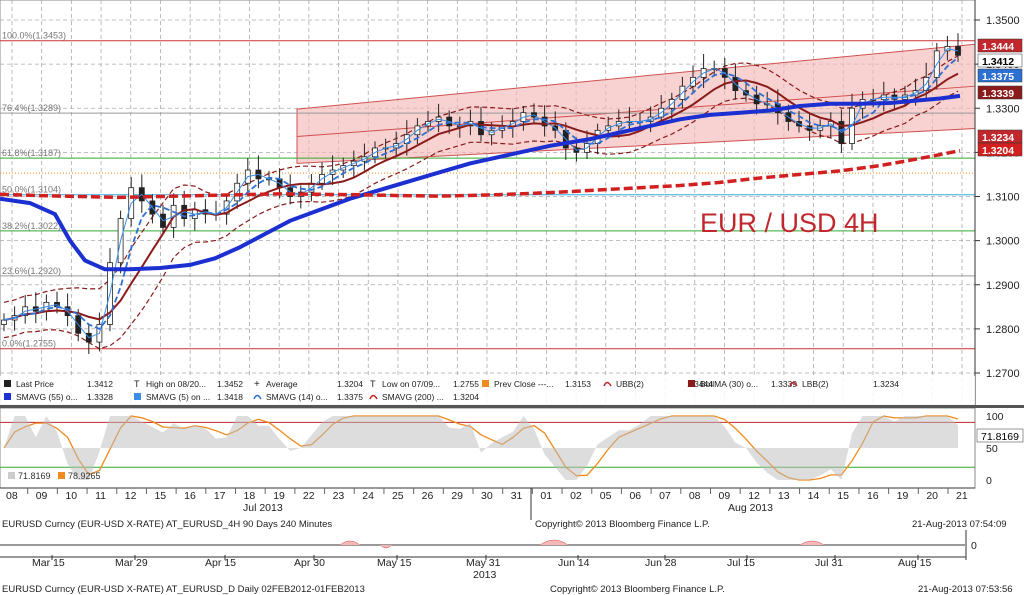  What do you see at coordinates (100, 496) in the screenshot?
I see `x-tick-label-3: 11` at bounding box center [100, 496].